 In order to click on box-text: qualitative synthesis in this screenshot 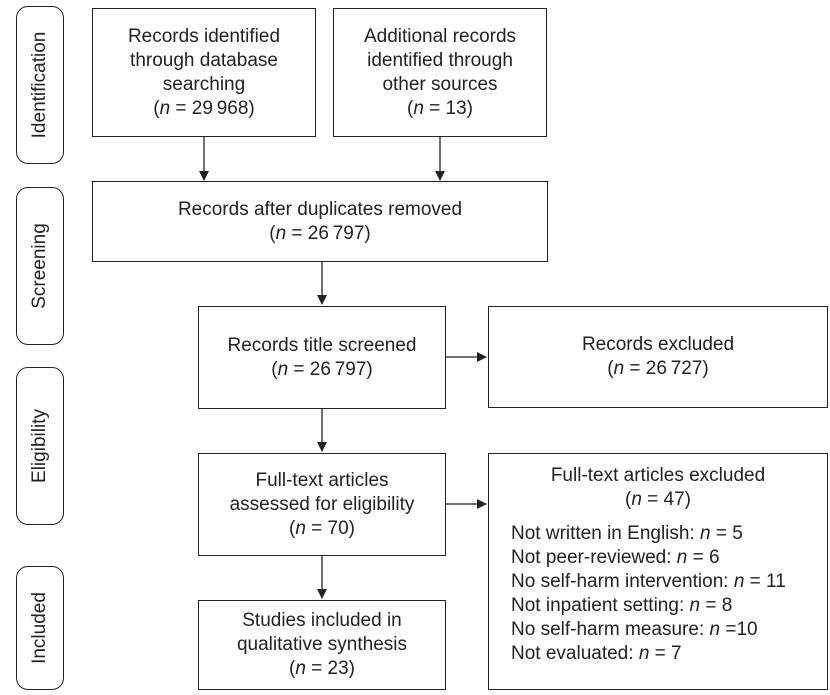, I will do `click(322, 644)`.